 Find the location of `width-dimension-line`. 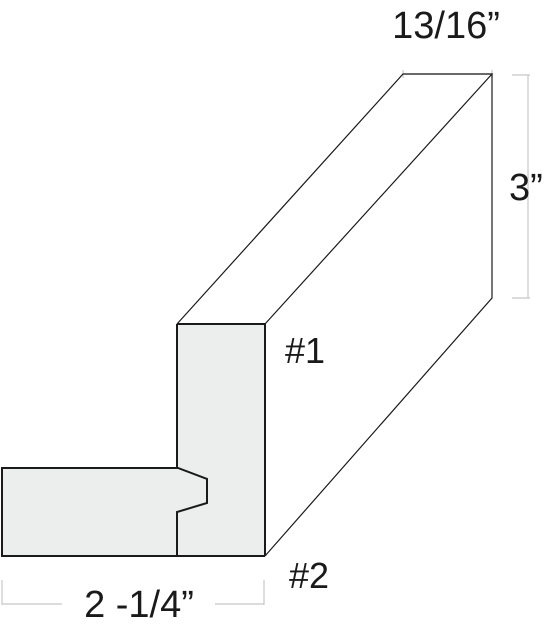

width-dimension-line is located at coordinates (133, 592).